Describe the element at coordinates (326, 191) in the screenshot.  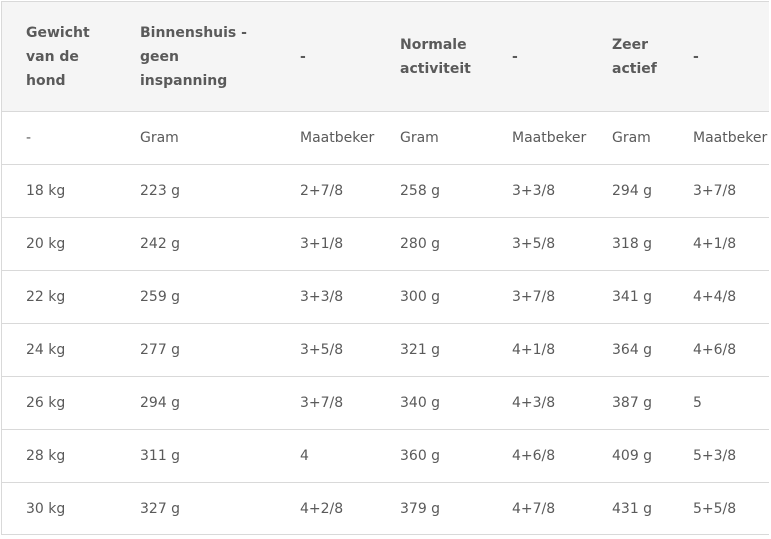
I see `table-cell: 2+7/8` at that location.